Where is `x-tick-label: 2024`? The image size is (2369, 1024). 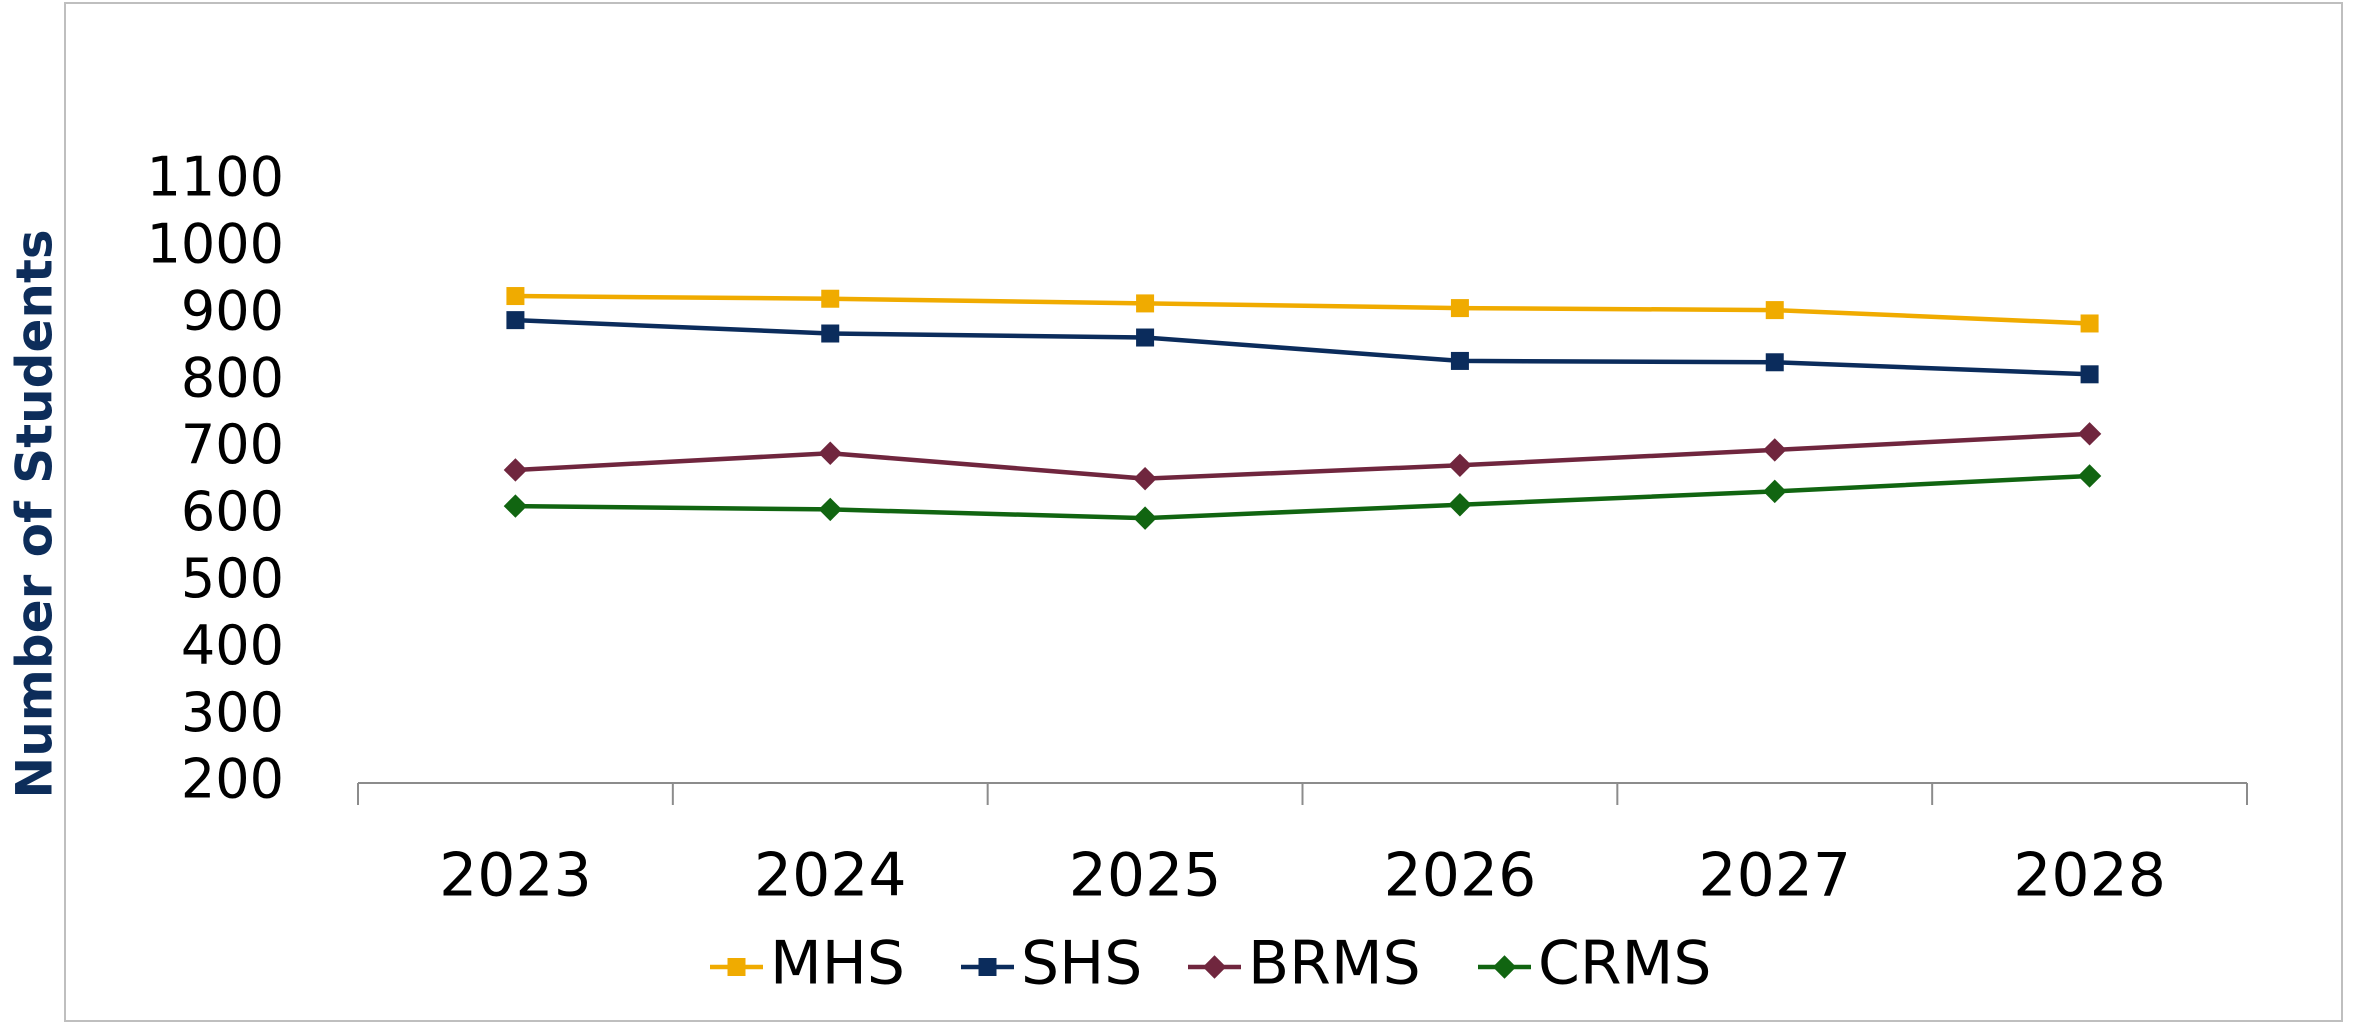 x-tick-label: 2024 is located at coordinates (830, 876).